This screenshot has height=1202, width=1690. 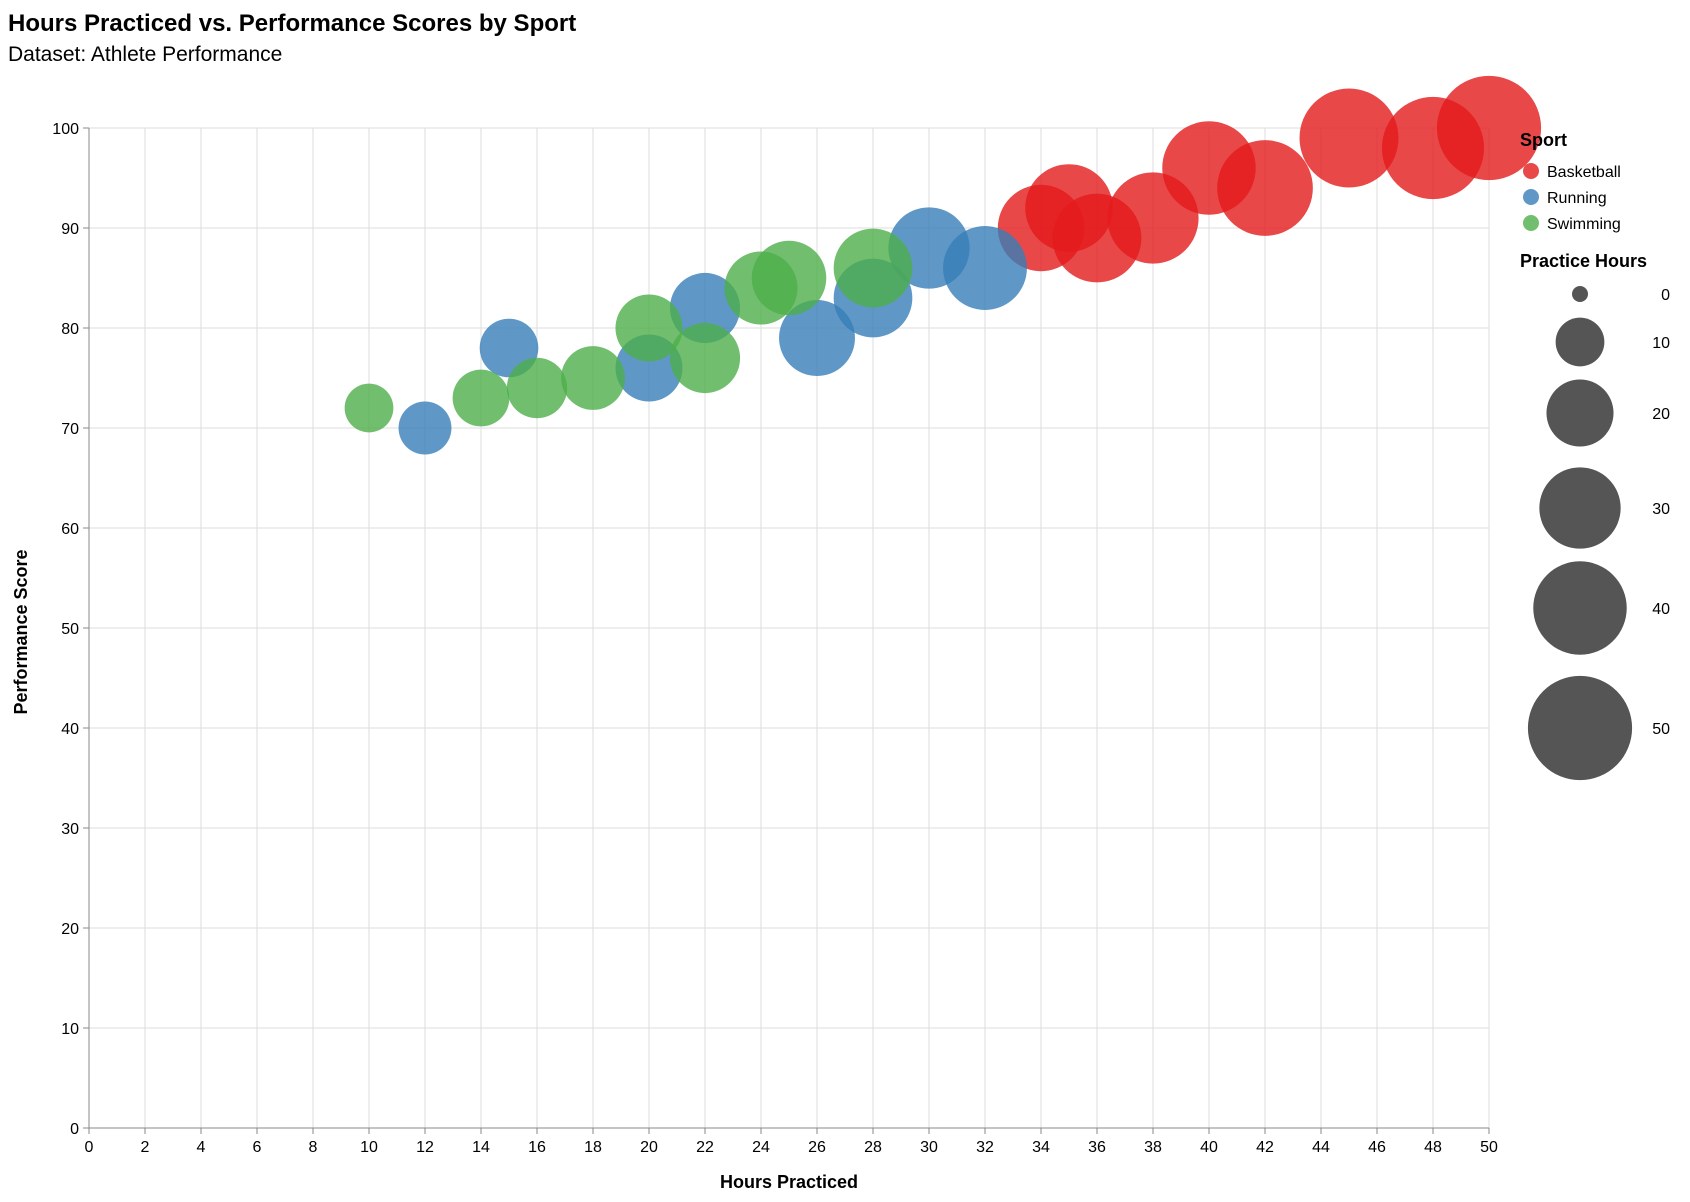 I want to click on x-tick-label: 46, so click(x=1377, y=1147).